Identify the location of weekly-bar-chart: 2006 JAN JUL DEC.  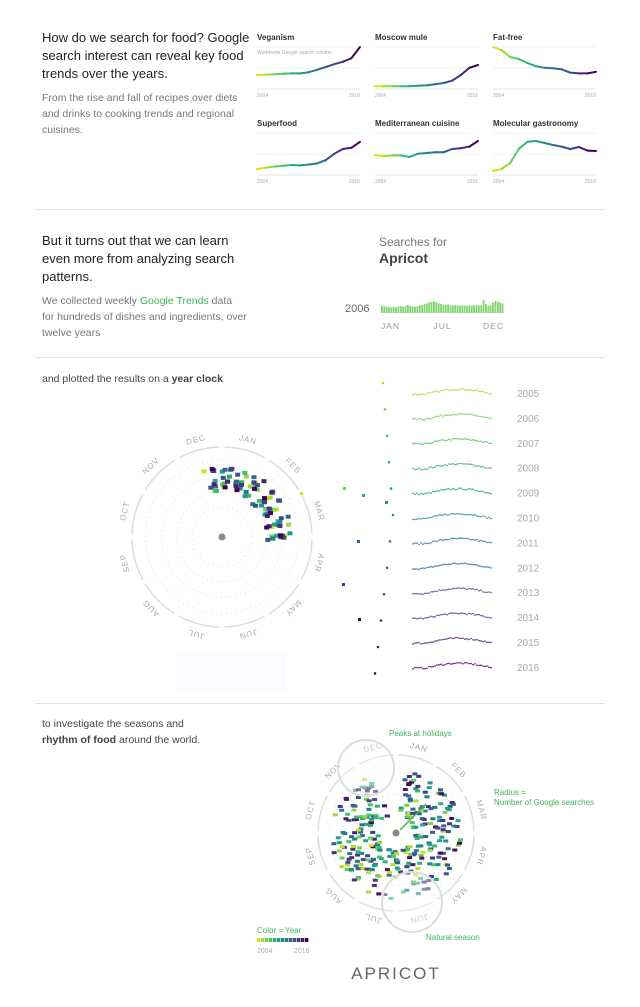
(424, 315).